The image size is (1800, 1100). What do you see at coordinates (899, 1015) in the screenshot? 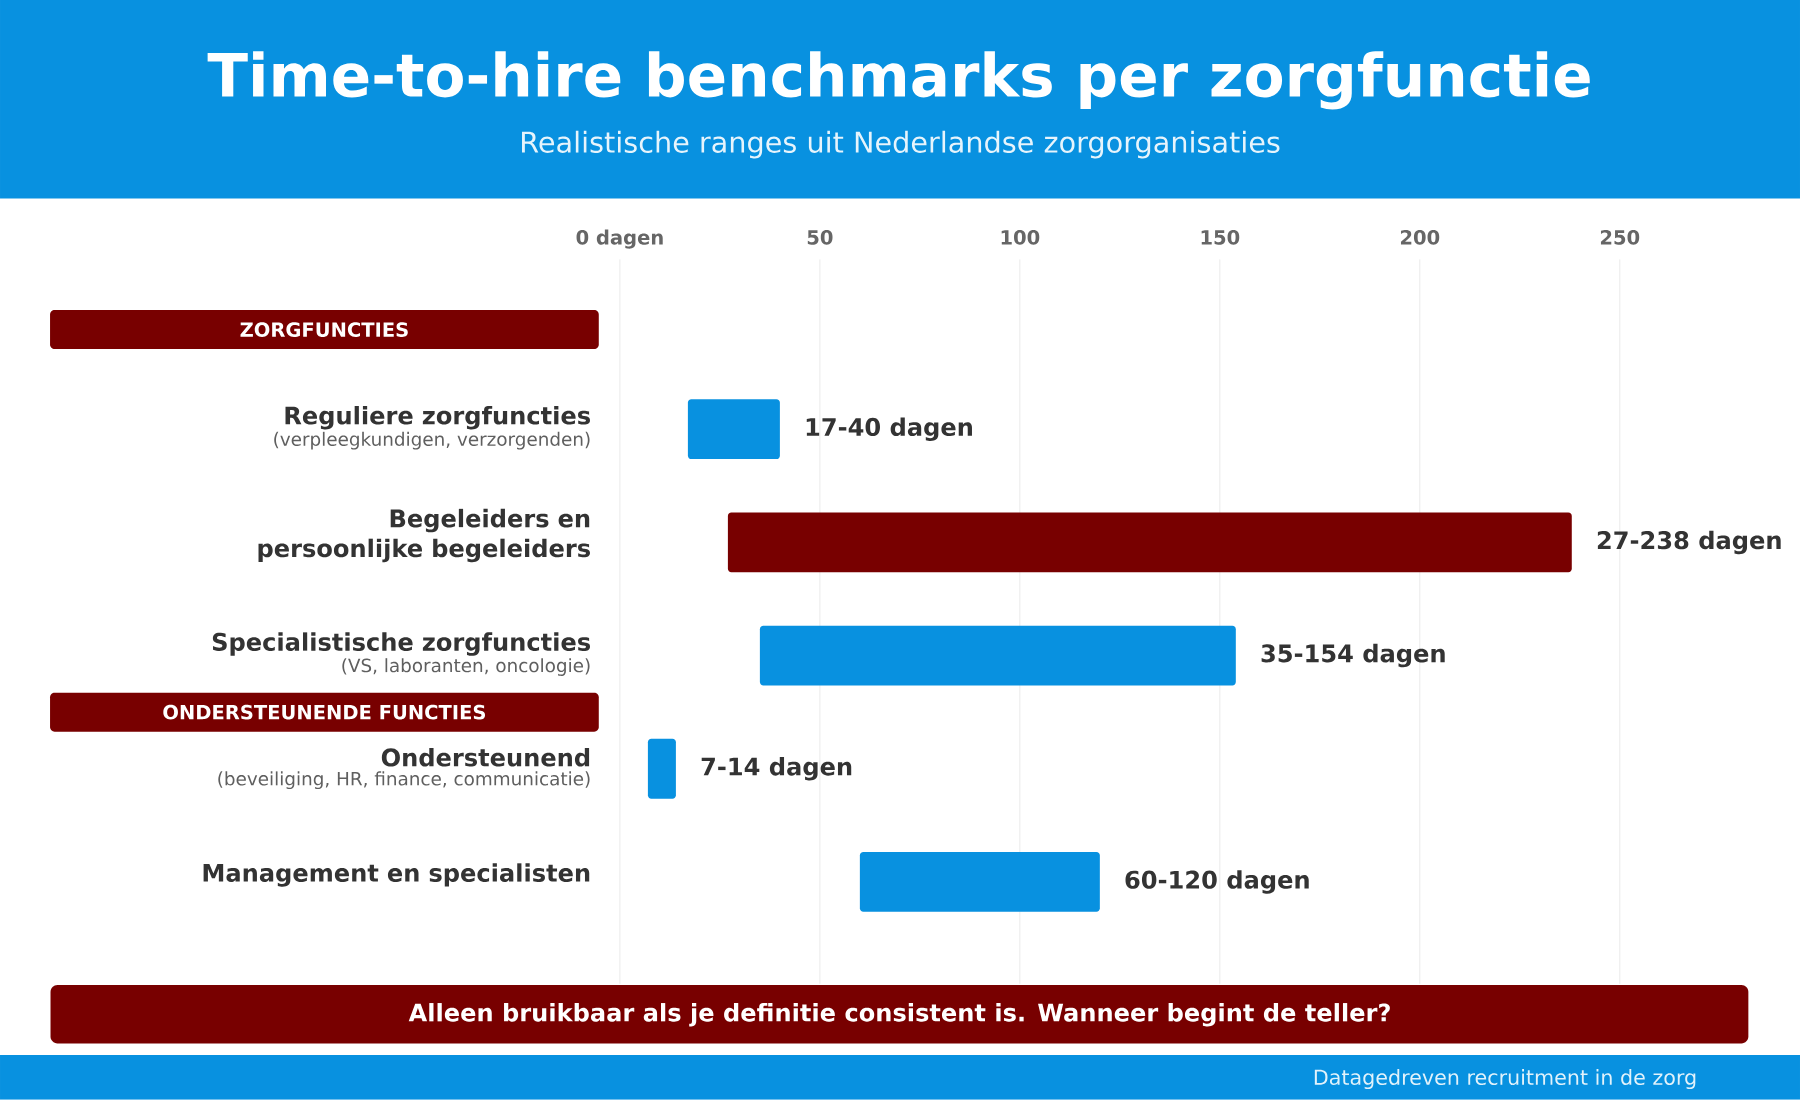
I see `text: Alleen bruikbaar als je definitie consistent is. Wanneer begint de teller?` at bounding box center [899, 1015].